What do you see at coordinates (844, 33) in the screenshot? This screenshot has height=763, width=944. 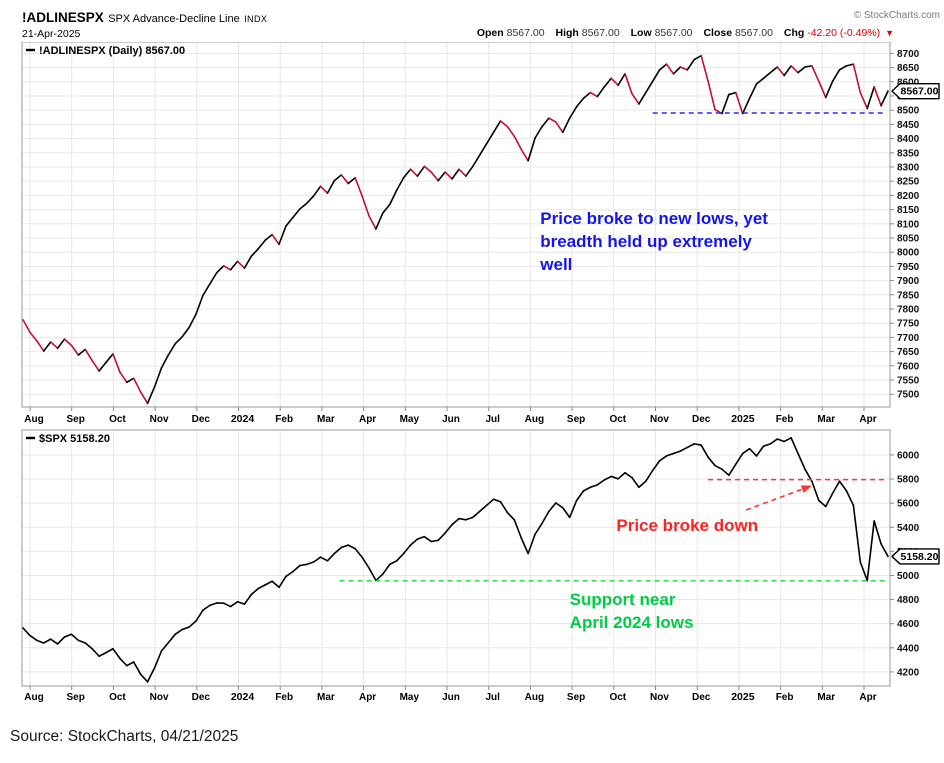 I see `chg-value: -42.20 (-0.49%)` at bounding box center [844, 33].